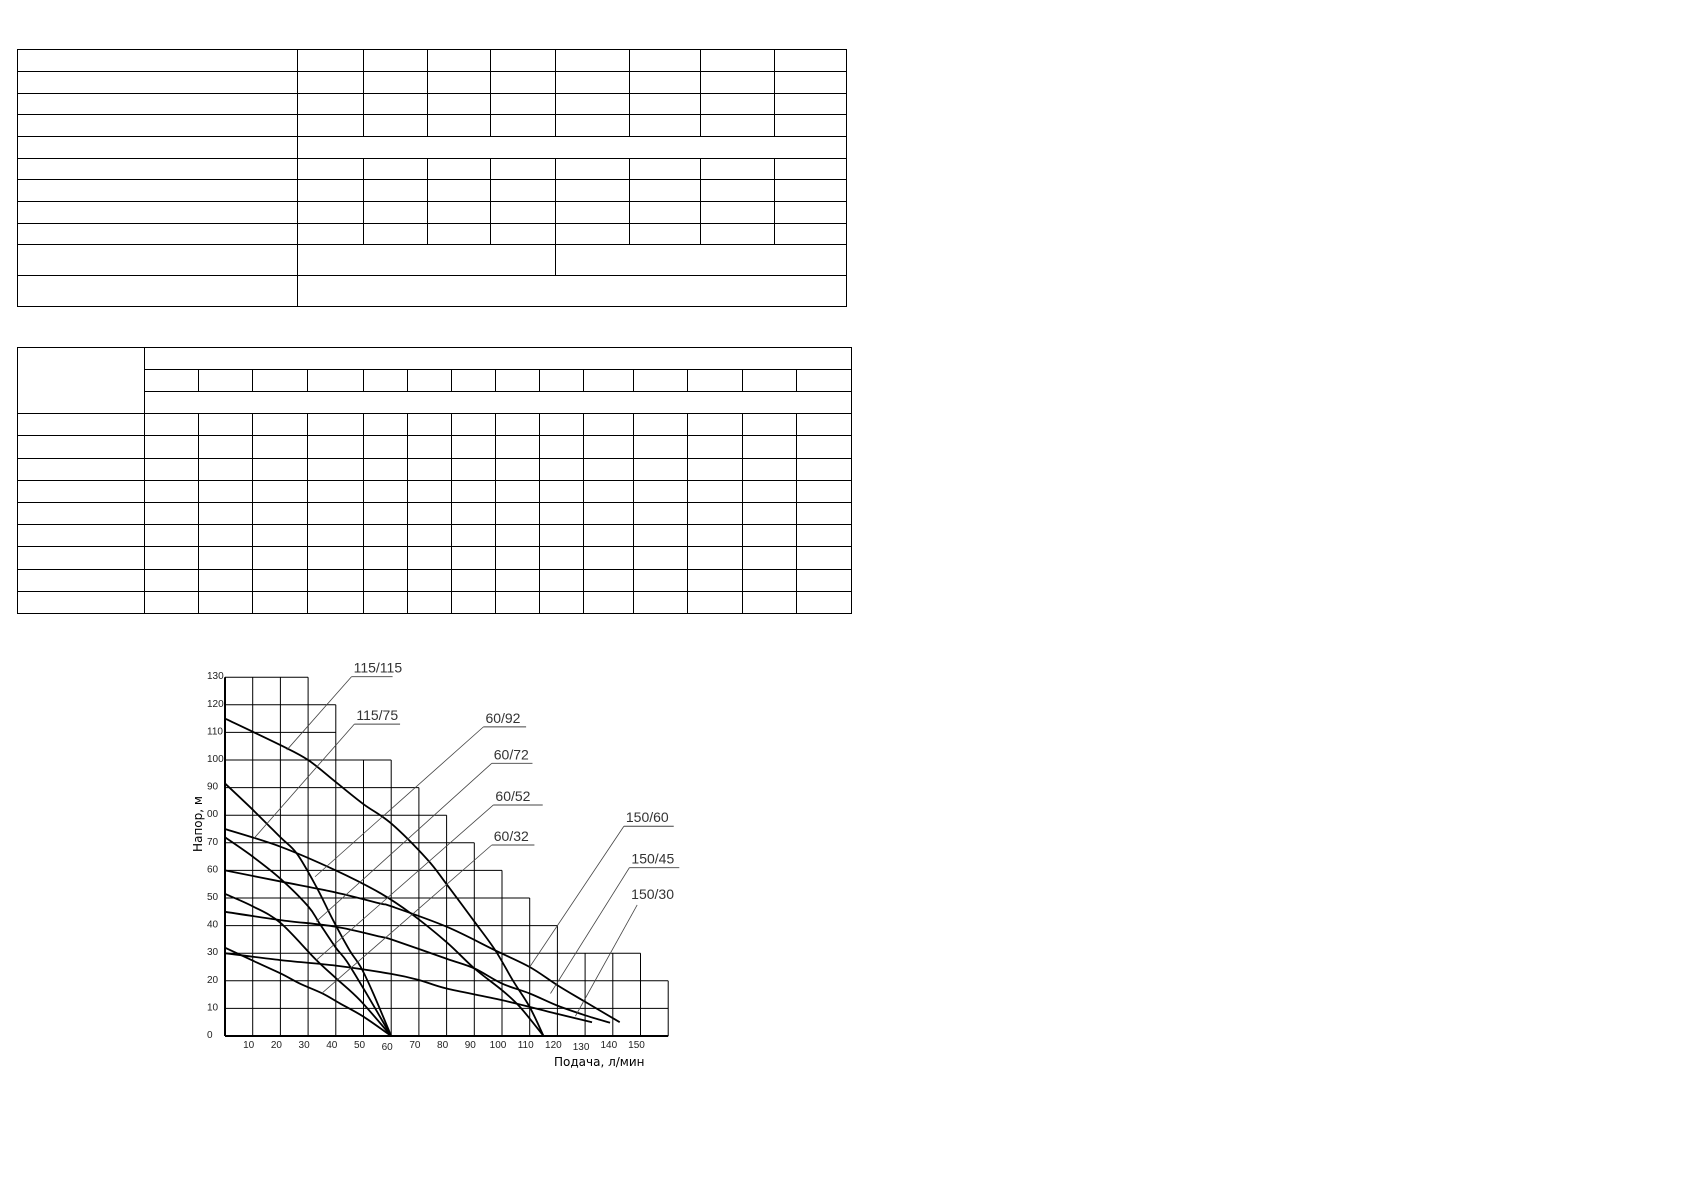 The image size is (1684, 1190). I want to click on series-label: 60/52, so click(512, 796).